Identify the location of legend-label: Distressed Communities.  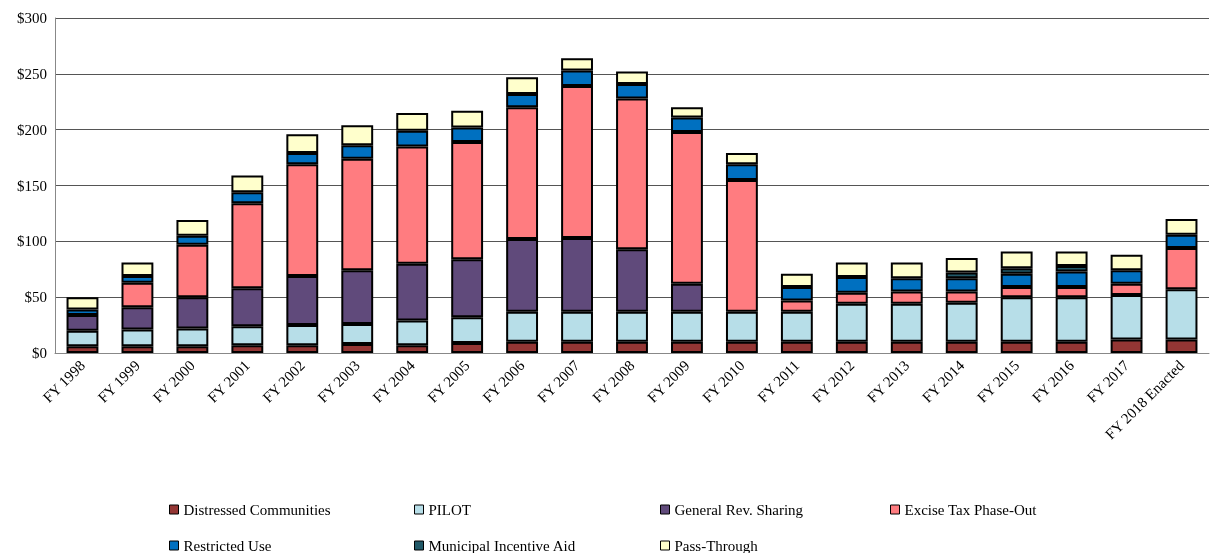
(257, 509).